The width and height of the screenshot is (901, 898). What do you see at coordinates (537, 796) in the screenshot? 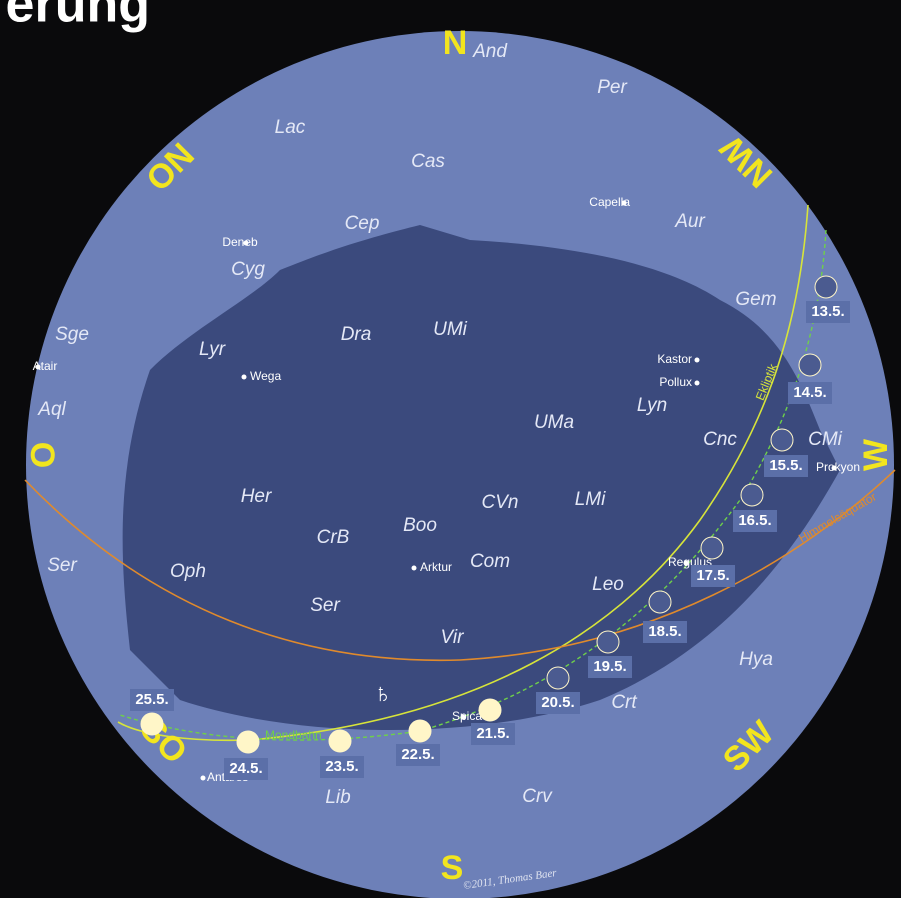
I see `constellation-label: Crv` at bounding box center [537, 796].